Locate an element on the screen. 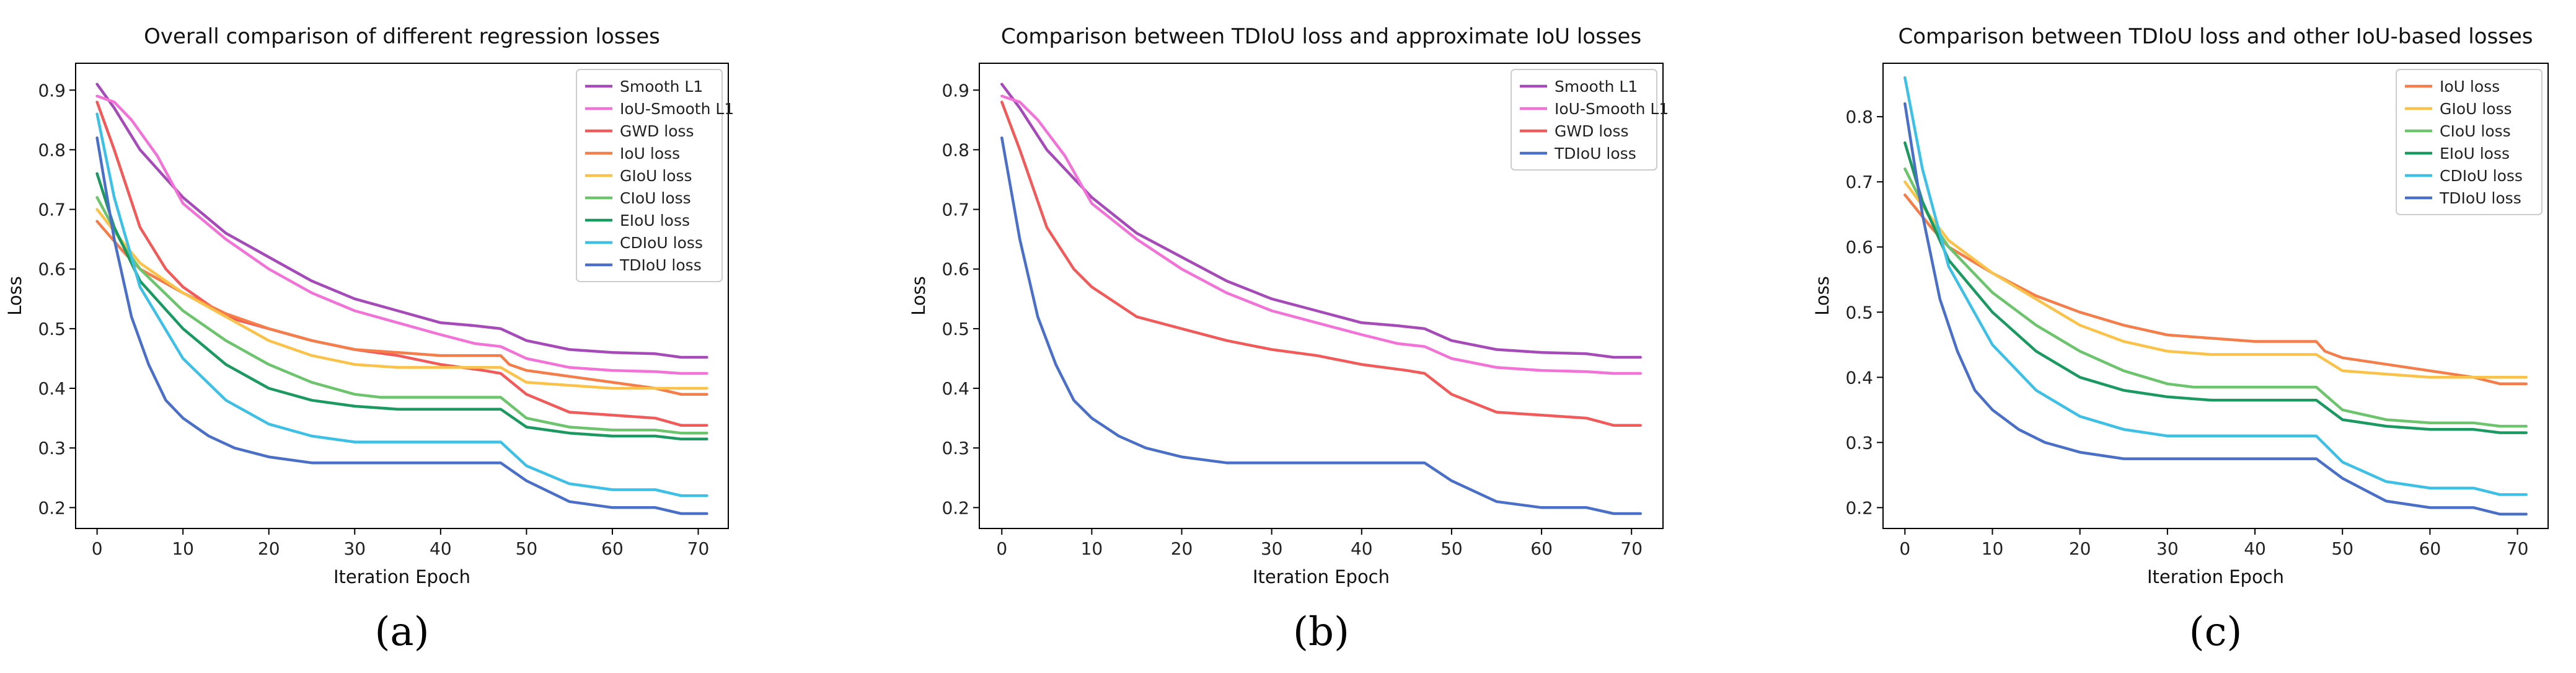 This screenshot has height=673, width=2576. series-line-ciou-loss is located at coordinates (401, 315).